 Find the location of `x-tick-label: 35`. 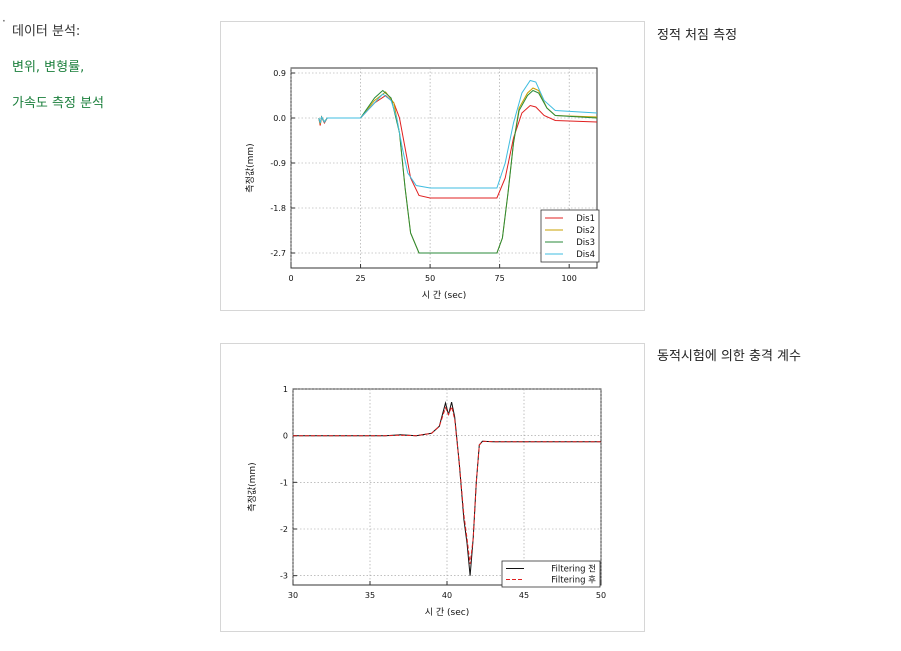

x-tick-label: 35 is located at coordinates (370, 595).